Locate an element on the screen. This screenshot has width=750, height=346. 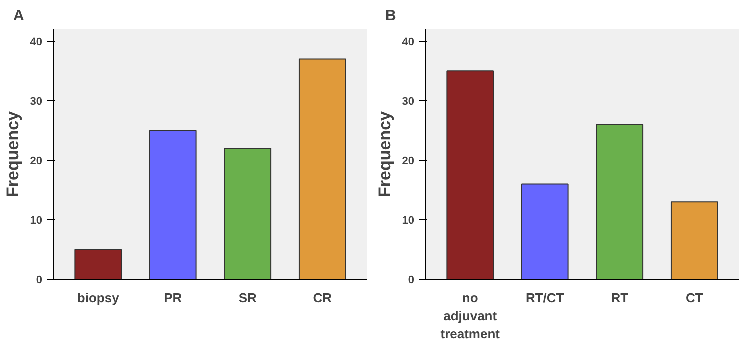
x-tick-label: no adjuvant treatment is located at coordinates (470, 316).